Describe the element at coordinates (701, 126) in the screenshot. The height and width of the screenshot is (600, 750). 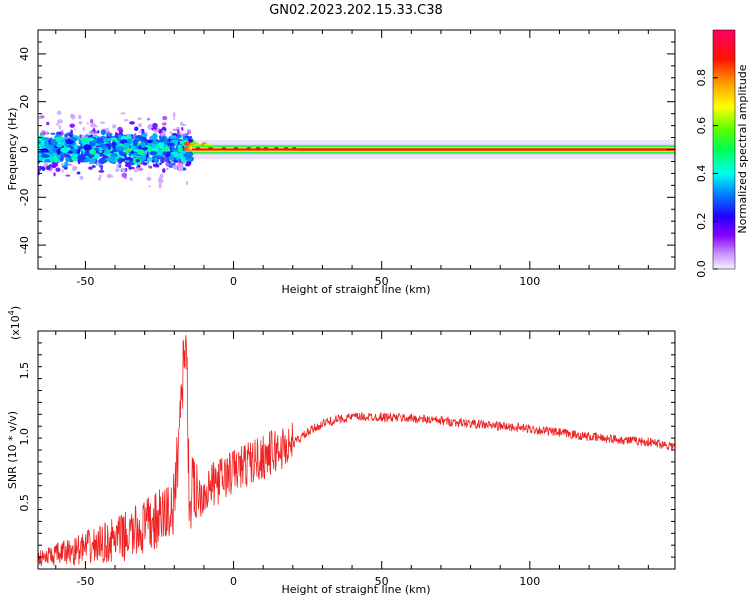
I see `colorbar-tick-label: 0.6` at that location.